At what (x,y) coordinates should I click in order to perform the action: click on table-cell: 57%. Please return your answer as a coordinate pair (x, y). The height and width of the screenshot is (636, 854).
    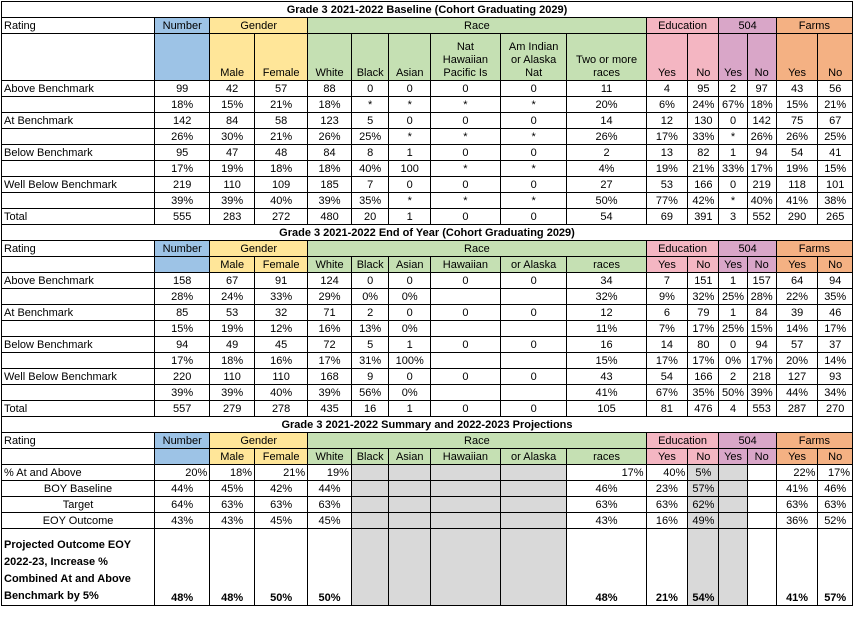
    Looking at the image, I should click on (703, 488).